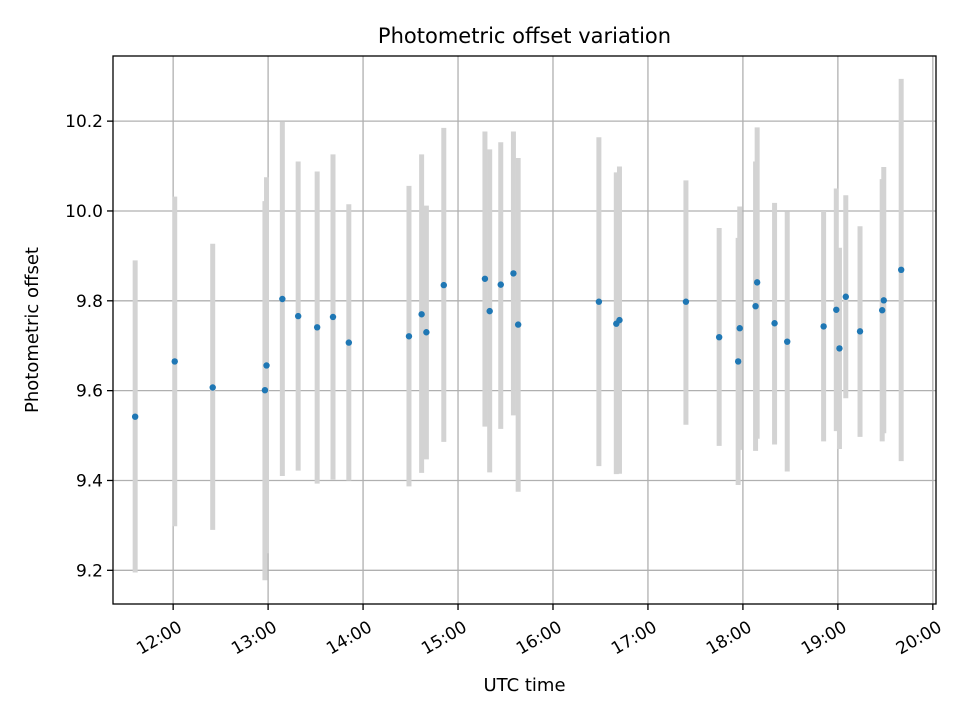 The height and width of the screenshot is (720, 960). What do you see at coordinates (89, 346) in the screenshot?
I see `y-axis-ticks: 9.2 9.4 9.6 9.8 10.0 10.2` at bounding box center [89, 346].